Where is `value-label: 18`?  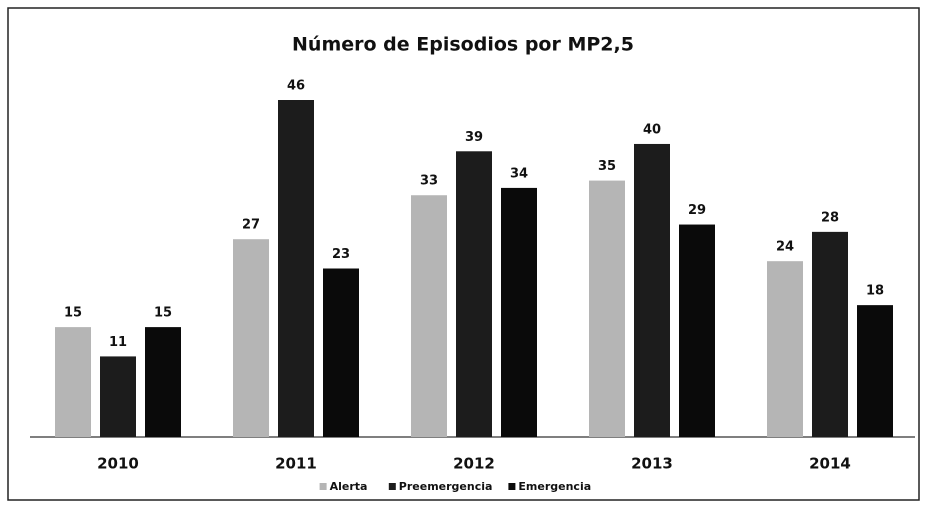
value-label: 18 is located at coordinates (875, 291).